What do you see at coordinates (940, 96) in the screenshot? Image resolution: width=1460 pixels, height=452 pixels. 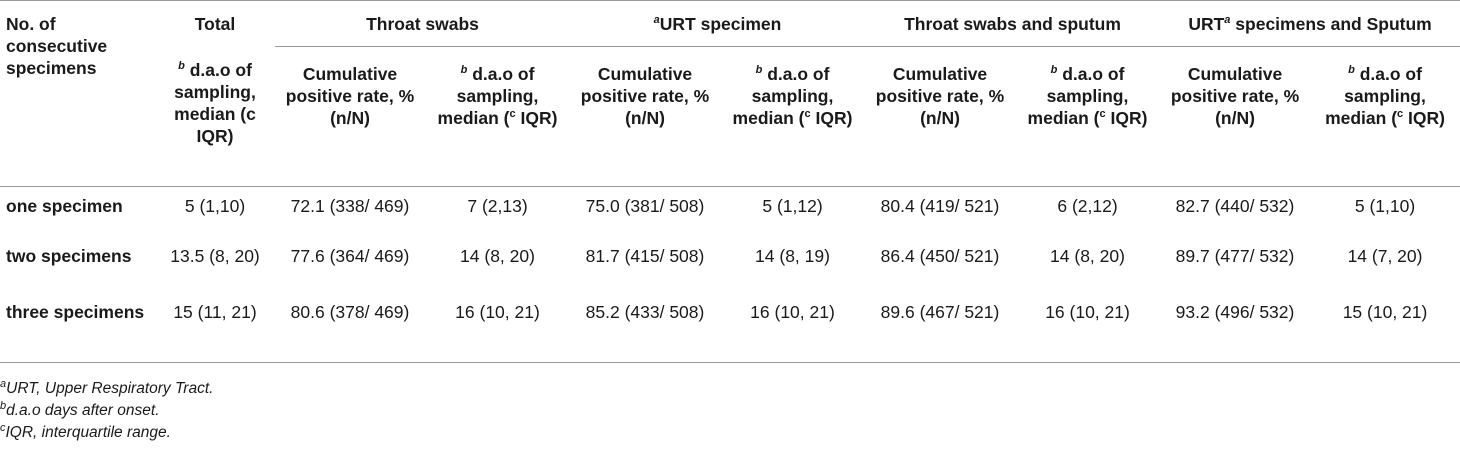 I see `throat-sputum-rate-header: Cumulative positive rate, %(n/N)` at bounding box center [940, 96].